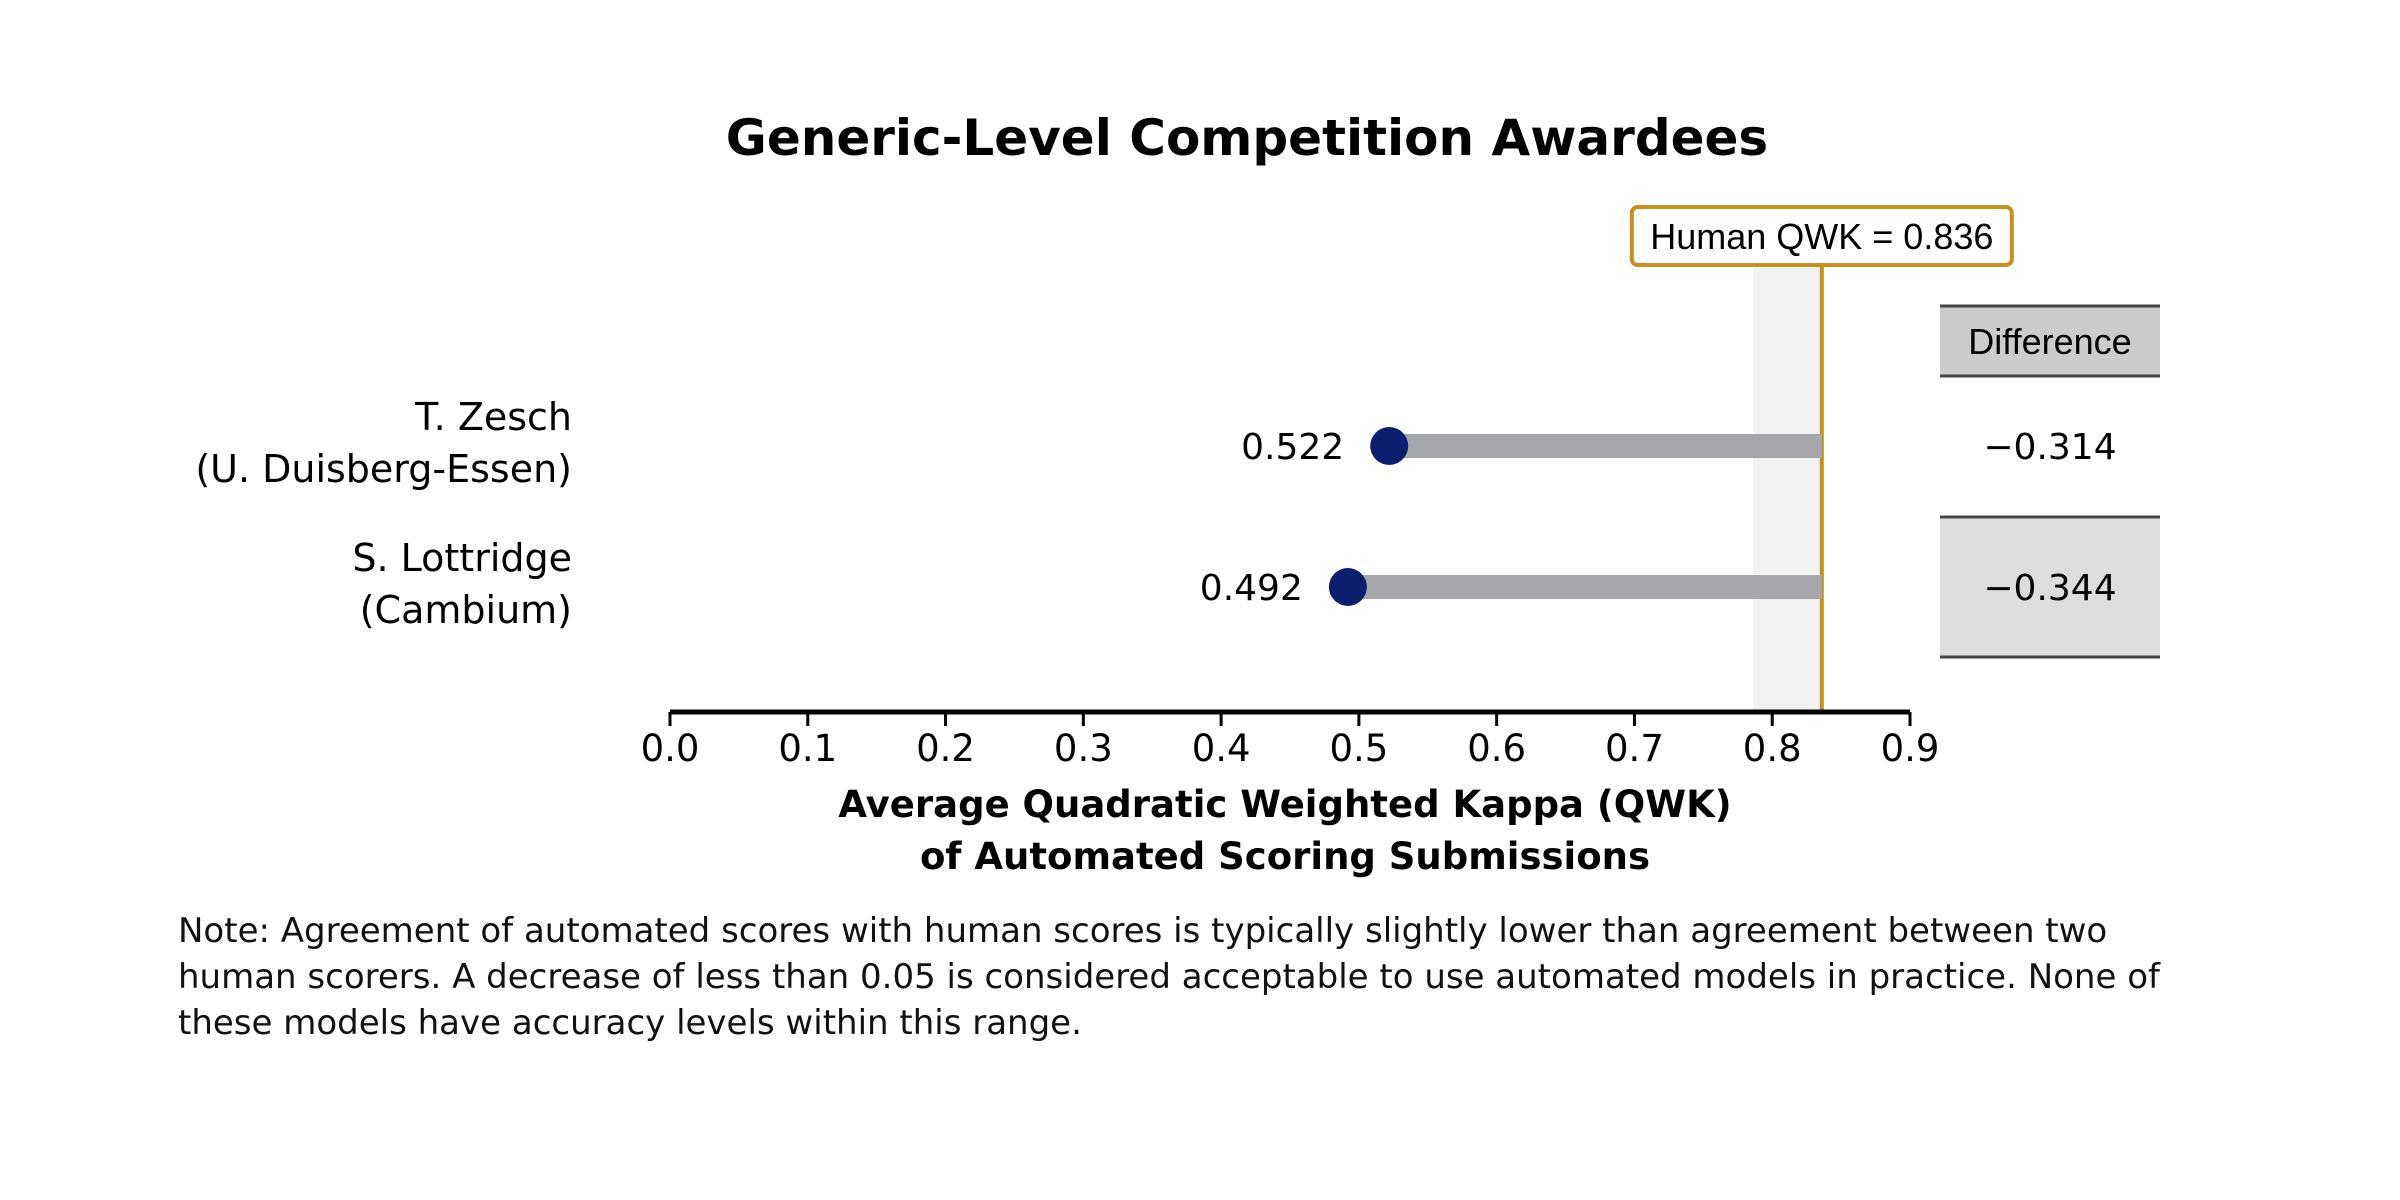 This screenshot has width=2400, height=1200. What do you see at coordinates (383, 469) in the screenshot?
I see `row-label-affiliation: (U. Duisberg-Essen)` at bounding box center [383, 469].